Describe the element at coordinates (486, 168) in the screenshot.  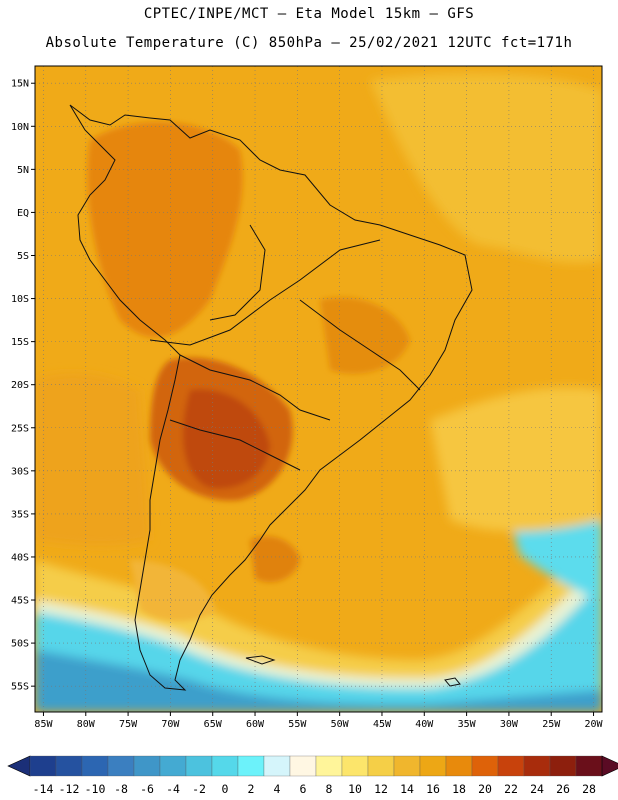
I see `ocean-north-gold` at that location.